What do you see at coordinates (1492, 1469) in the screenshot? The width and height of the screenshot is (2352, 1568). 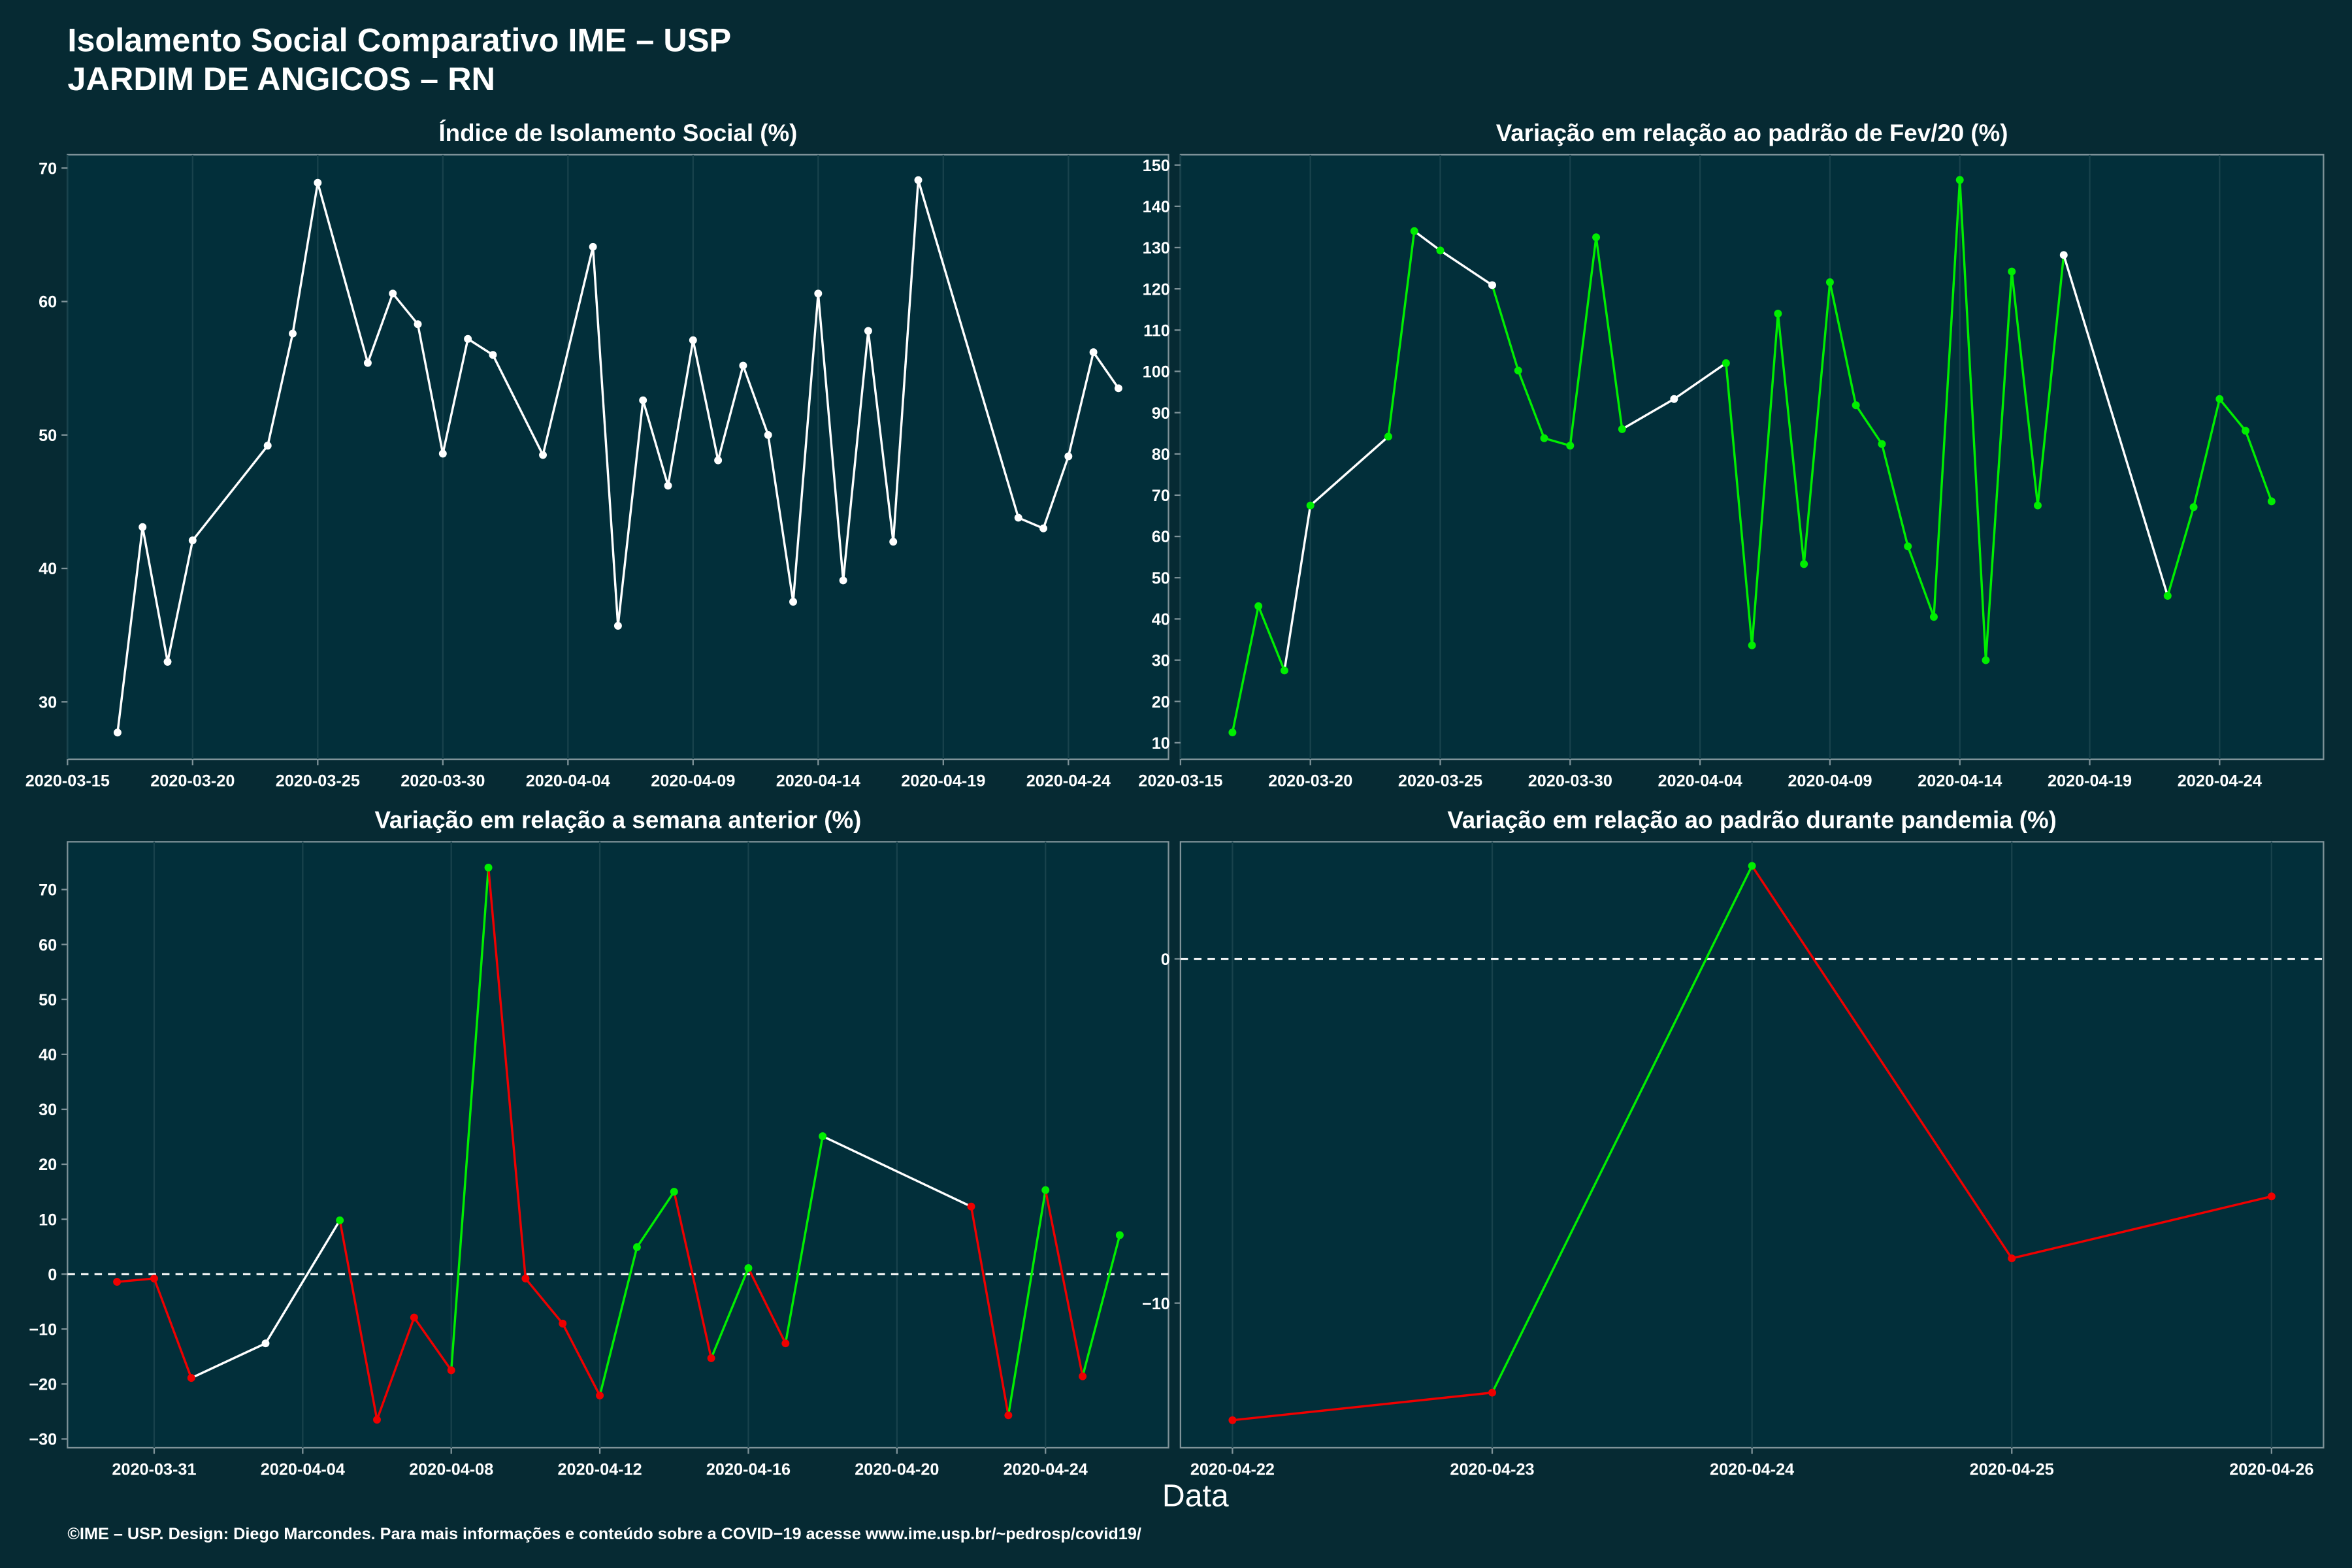 I see `x-tick-label: 2020-04-23` at bounding box center [1492, 1469].